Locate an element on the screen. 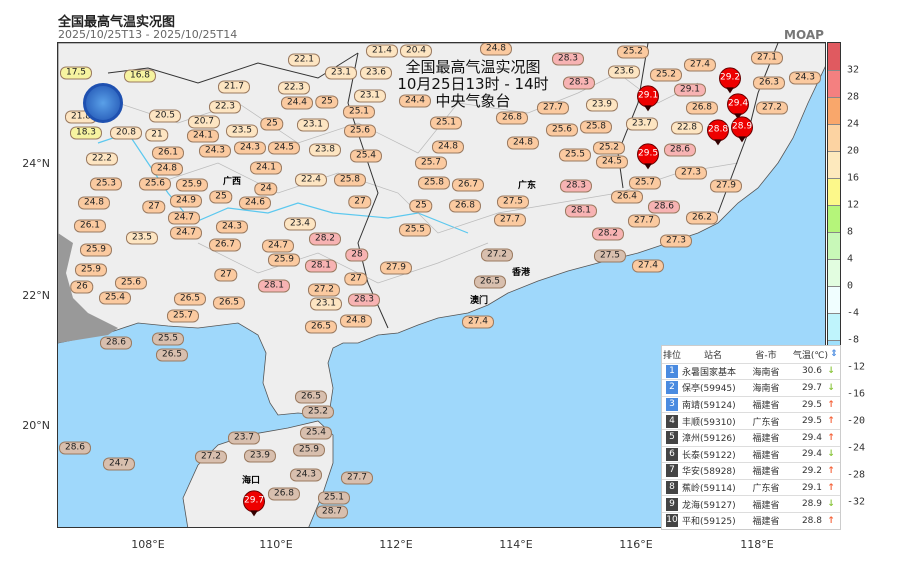 The image size is (900, 566). ranking-row: 10 平和(59125) 福建省 28.8 ↑ is located at coordinates (751, 520).